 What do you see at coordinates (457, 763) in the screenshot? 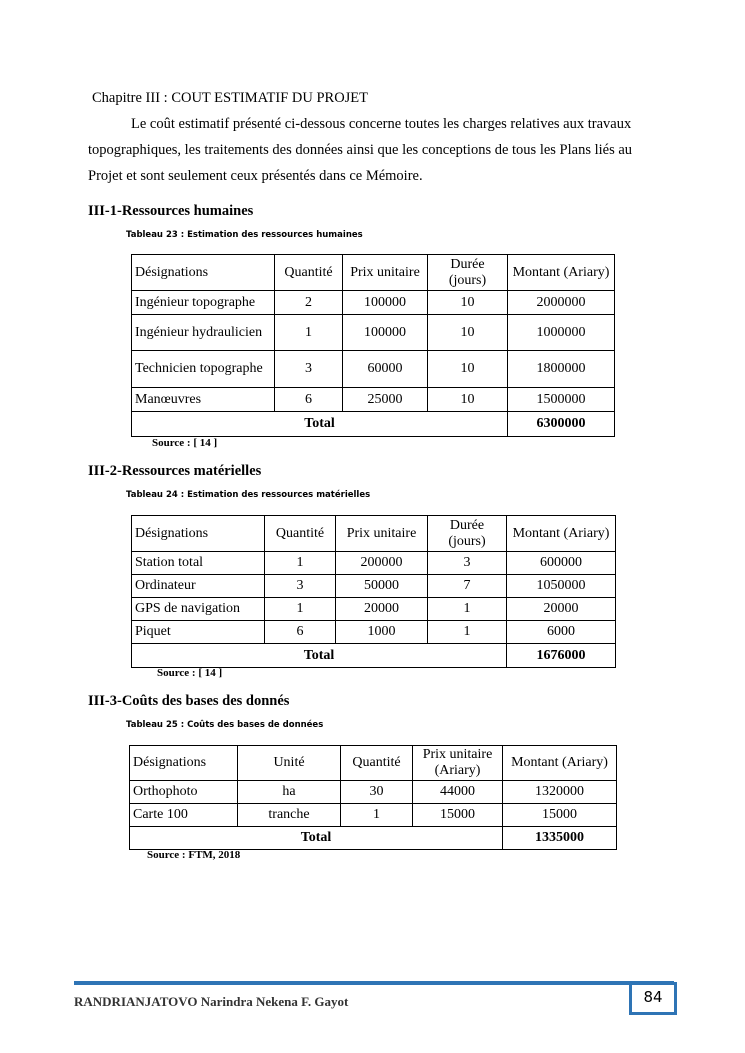
I see `column-header: Prix unitaire (Ariary)` at bounding box center [457, 763].